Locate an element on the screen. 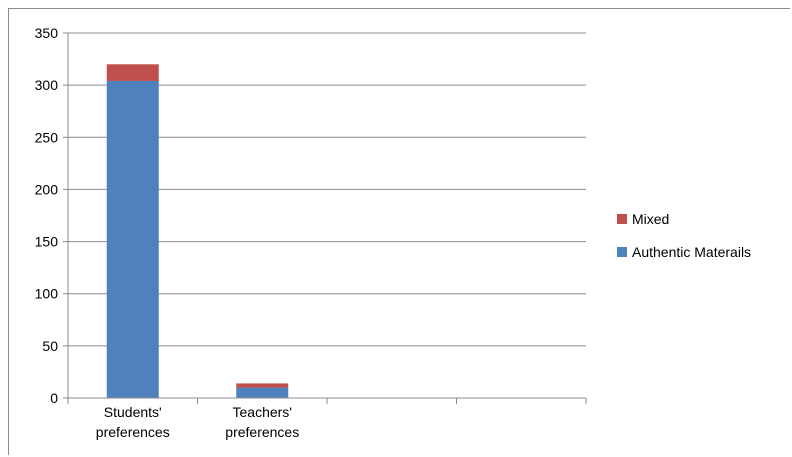  legend-label-0: Mixed is located at coordinates (650, 219).